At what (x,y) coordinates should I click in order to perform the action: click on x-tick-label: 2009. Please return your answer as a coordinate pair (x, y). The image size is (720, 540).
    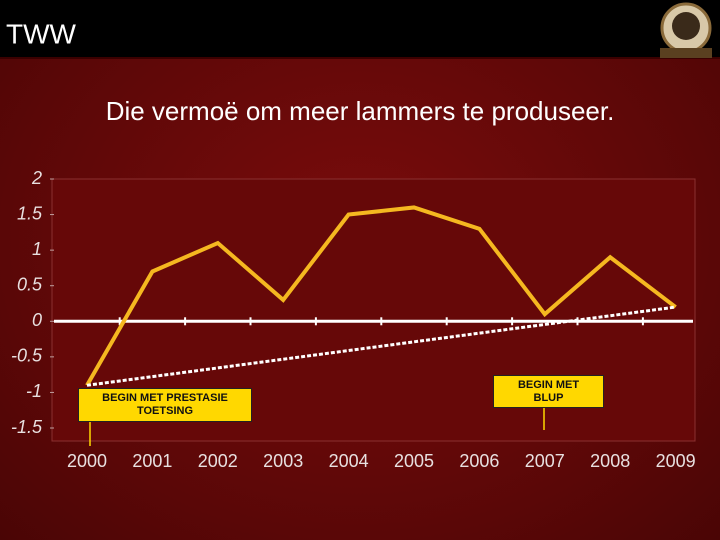
    Looking at the image, I should click on (676, 461).